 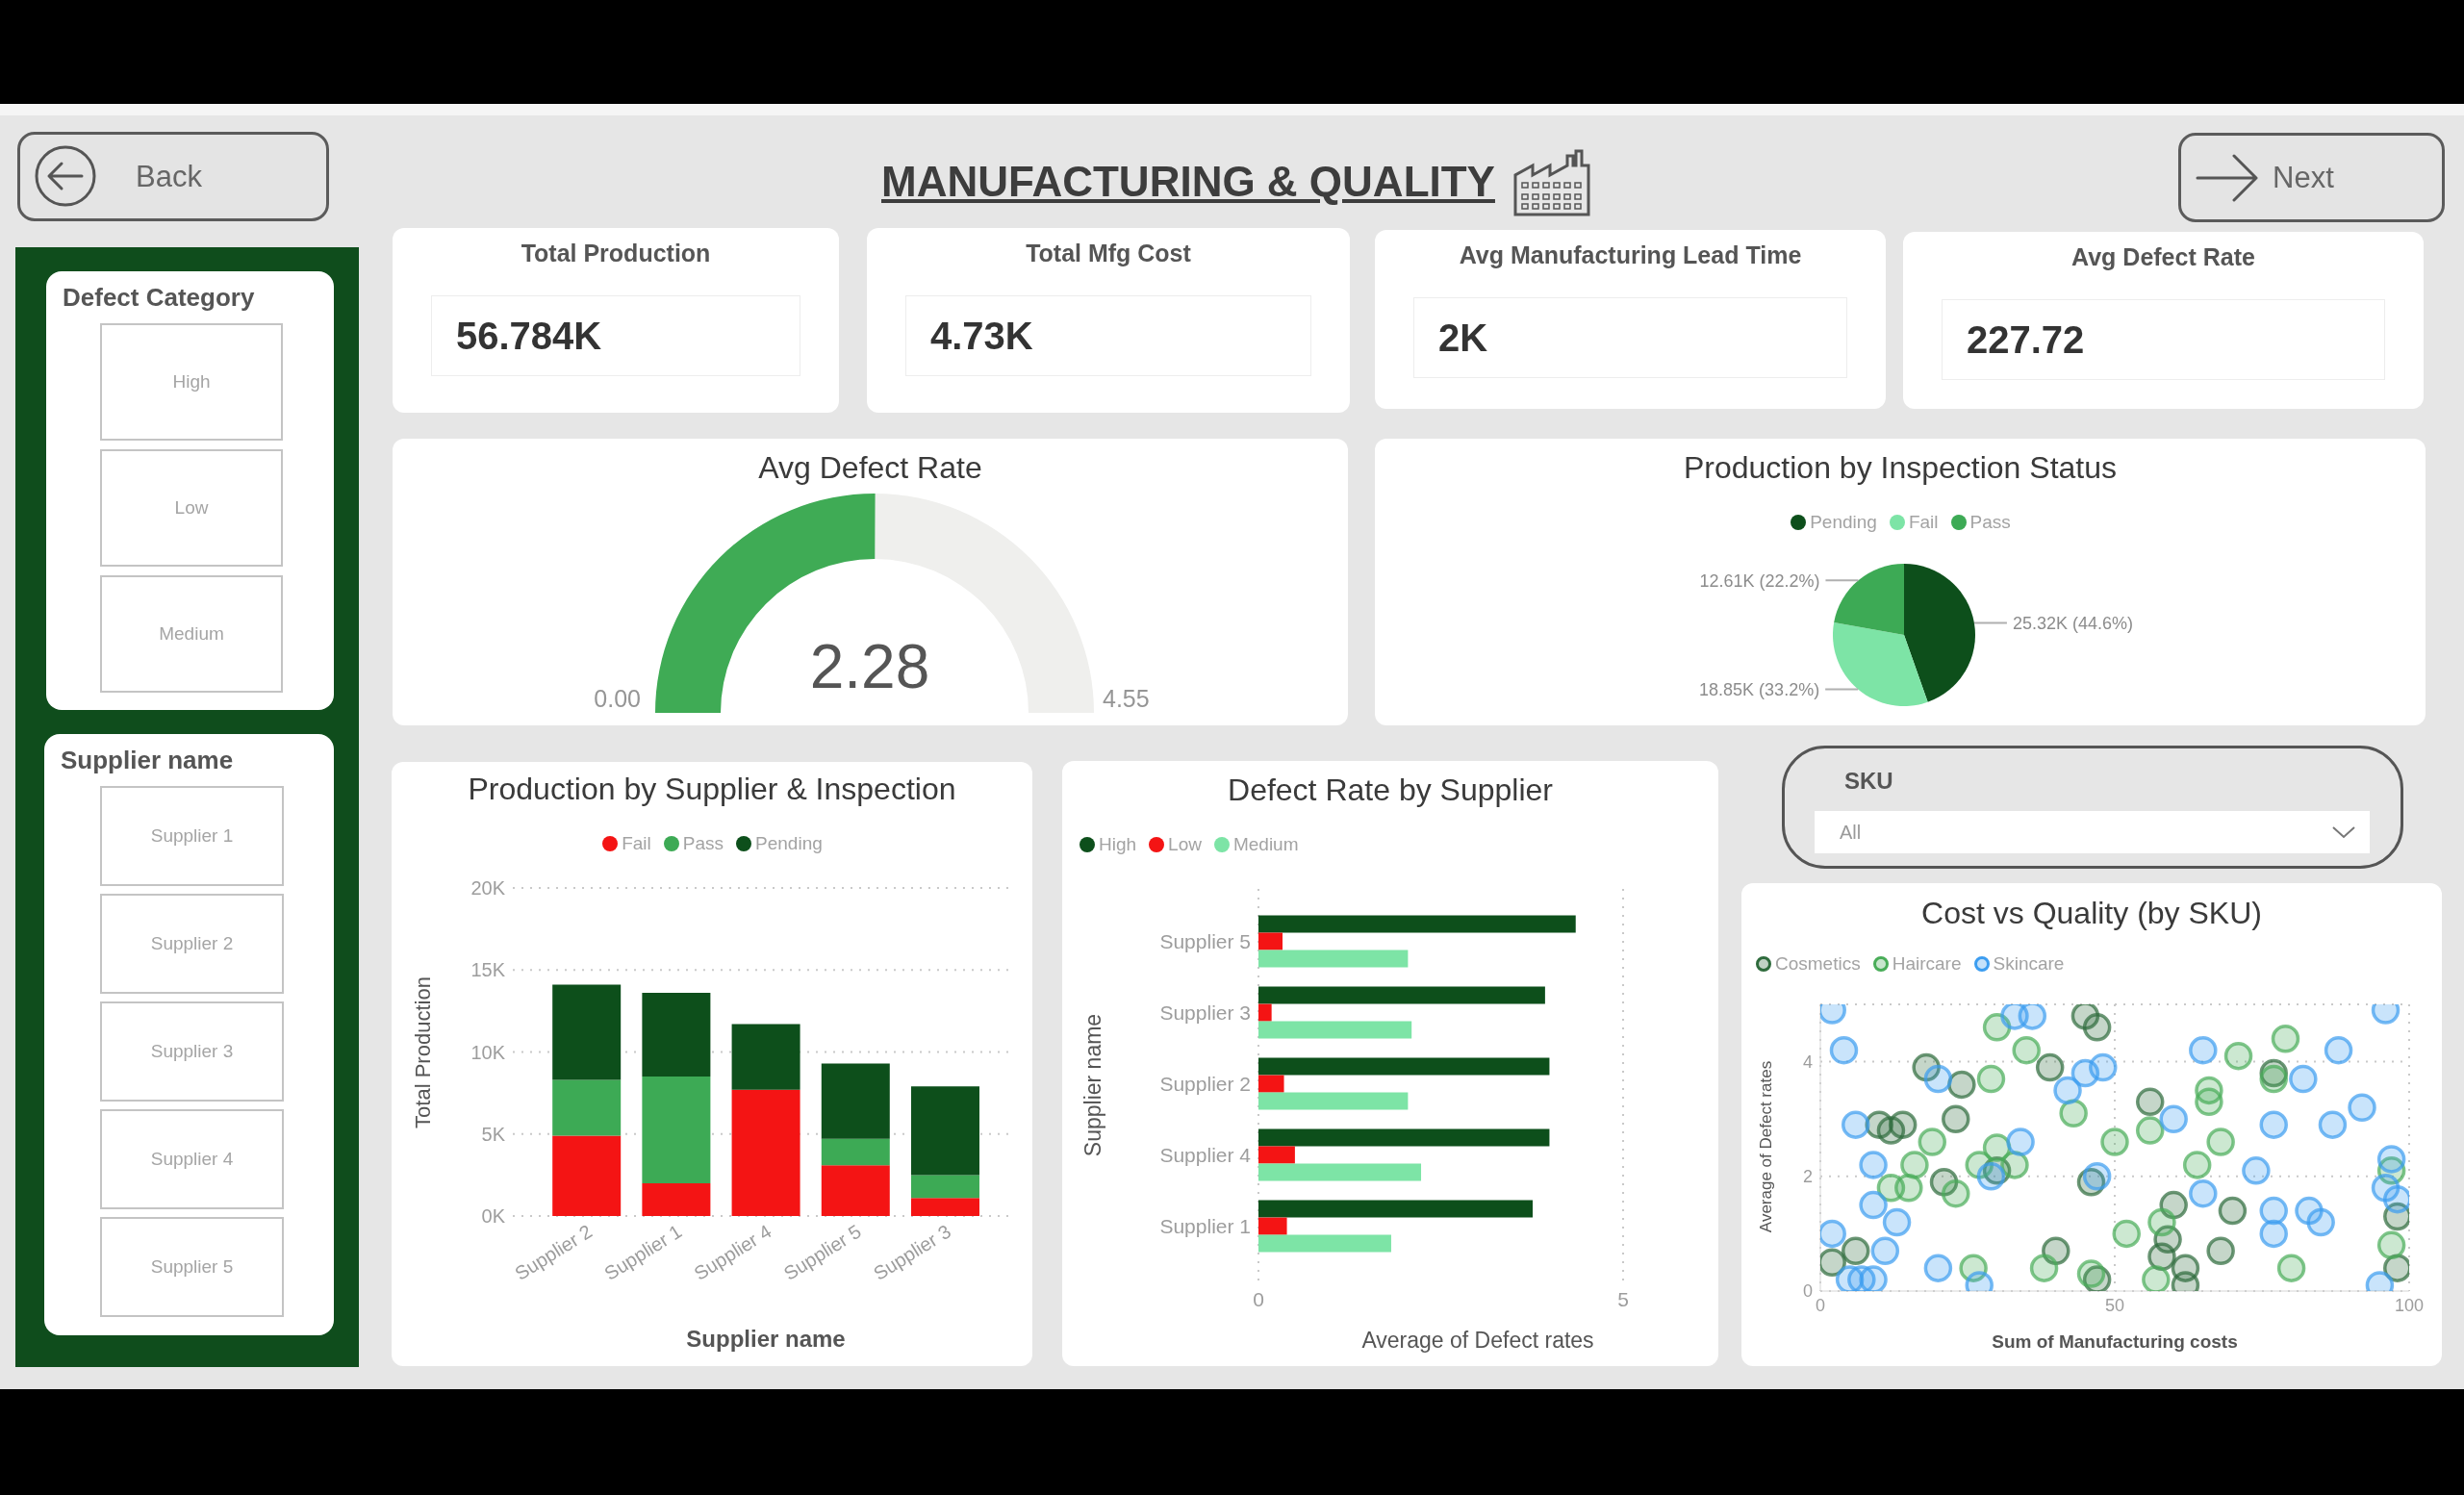 What do you see at coordinates (2163, 340) in the screenshot?
I see `value-field: 227.72` at bounding box center [2163, 340].